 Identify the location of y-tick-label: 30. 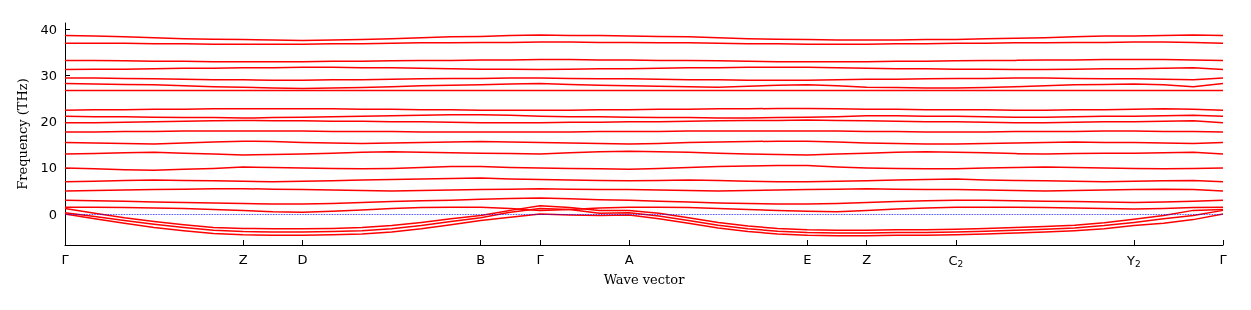
(48, 76).